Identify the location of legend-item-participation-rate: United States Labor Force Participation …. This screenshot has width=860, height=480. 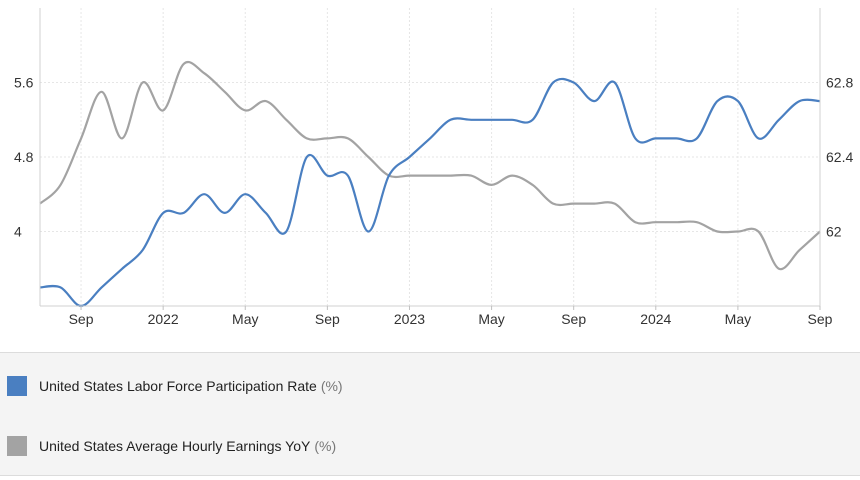
(175, 386).